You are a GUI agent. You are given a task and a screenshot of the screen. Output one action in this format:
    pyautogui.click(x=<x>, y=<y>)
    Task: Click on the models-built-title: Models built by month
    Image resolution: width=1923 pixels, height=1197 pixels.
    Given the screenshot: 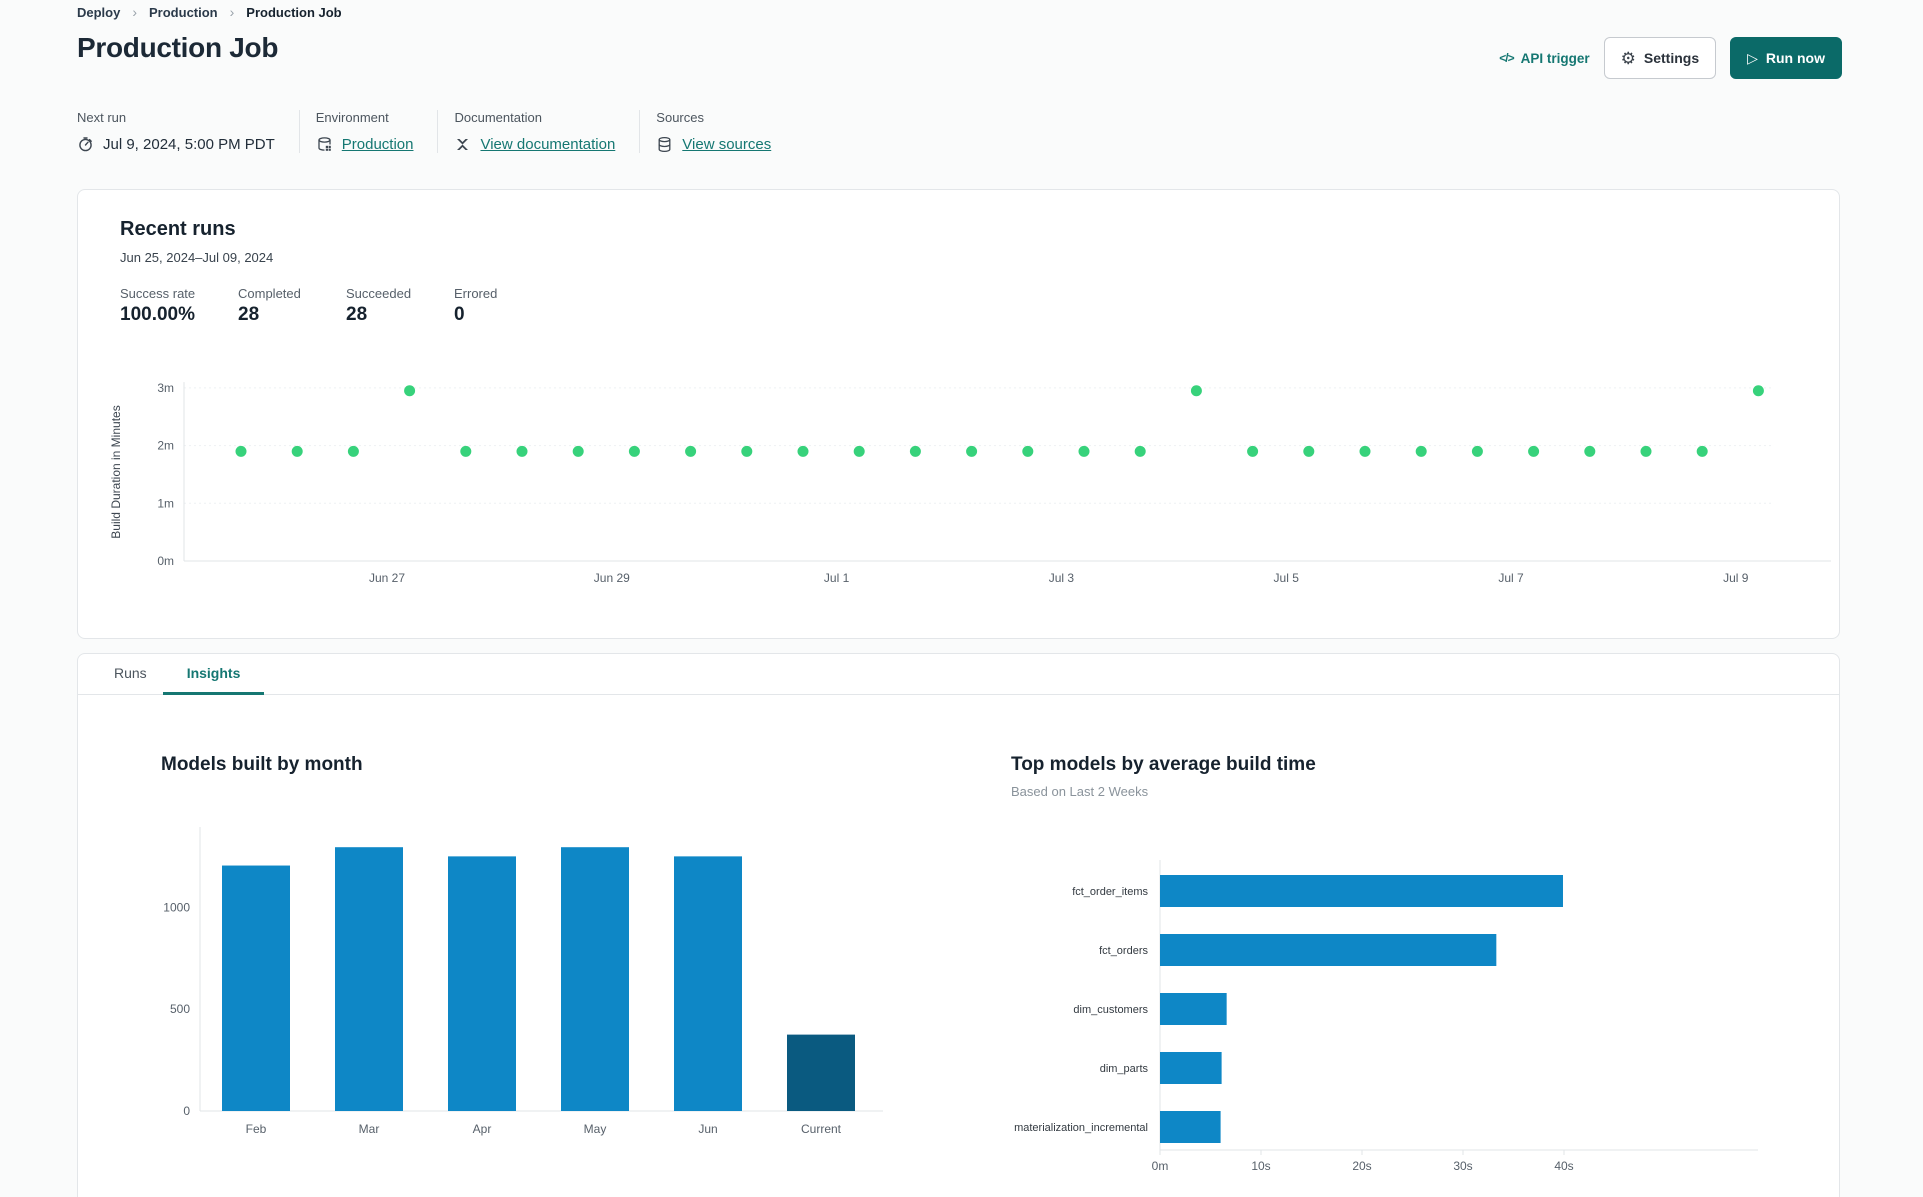 What is the action you would take?
    pyautogui.click(x=262, y=764)
    